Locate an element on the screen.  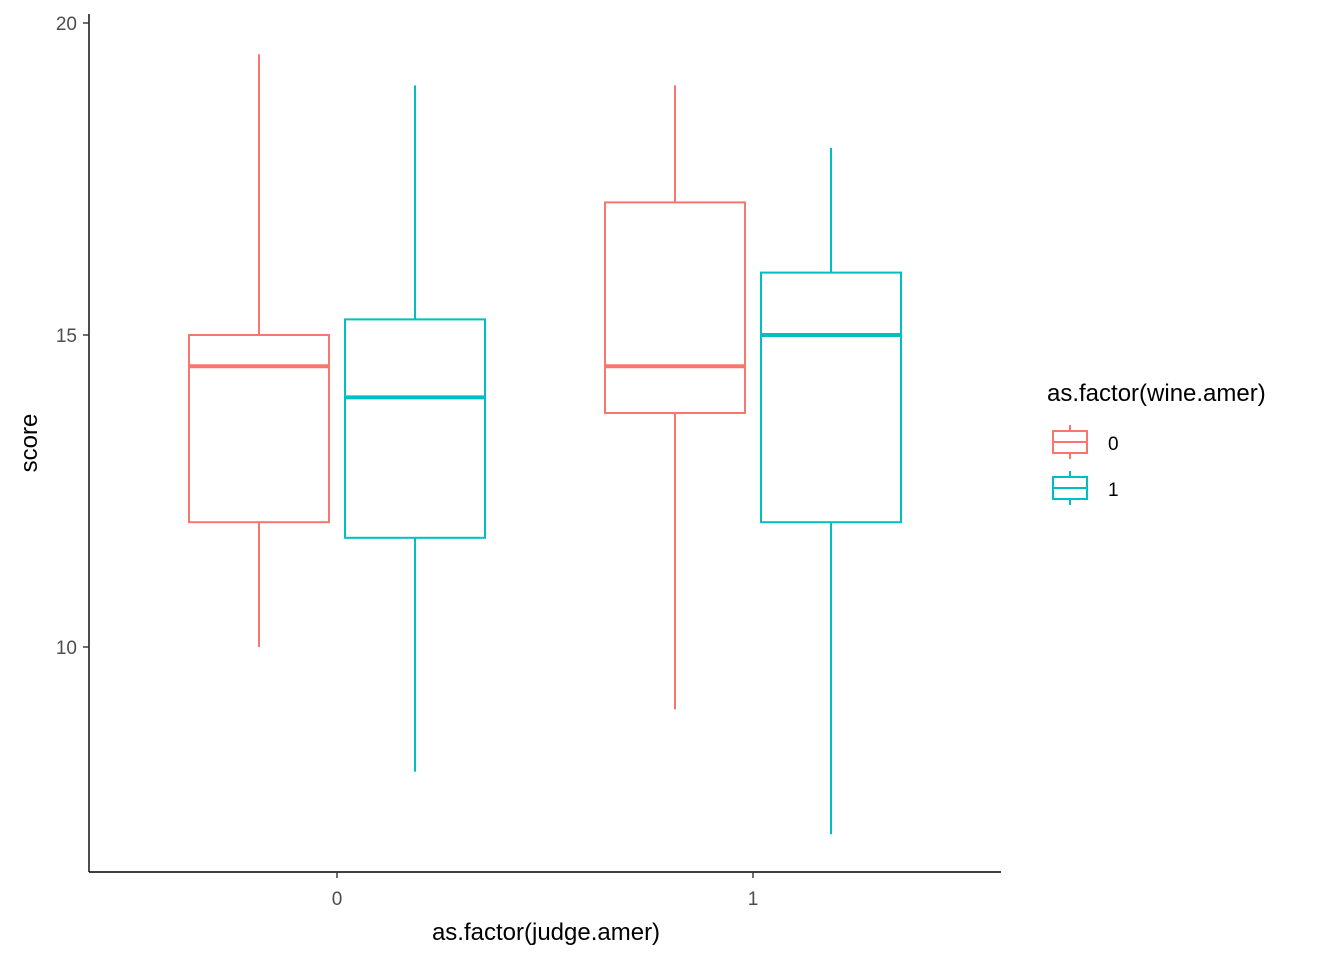
x-tick-label: 0 is located at coordinates (337, 899).